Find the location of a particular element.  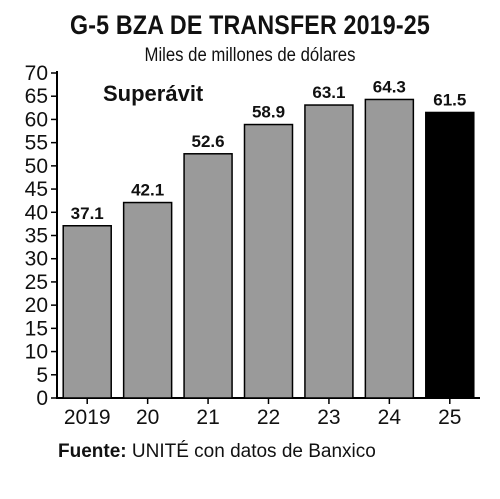

x-tick-label: 22 is located at coordinates (268, 417).